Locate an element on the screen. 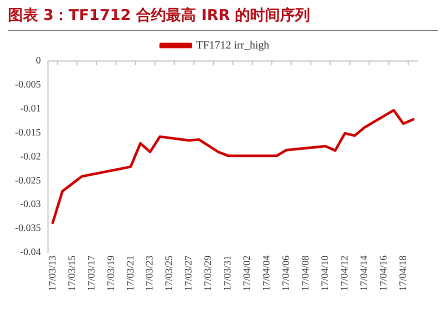  x-tick-label: 17/03/23 is located at coordinates (150, 273).